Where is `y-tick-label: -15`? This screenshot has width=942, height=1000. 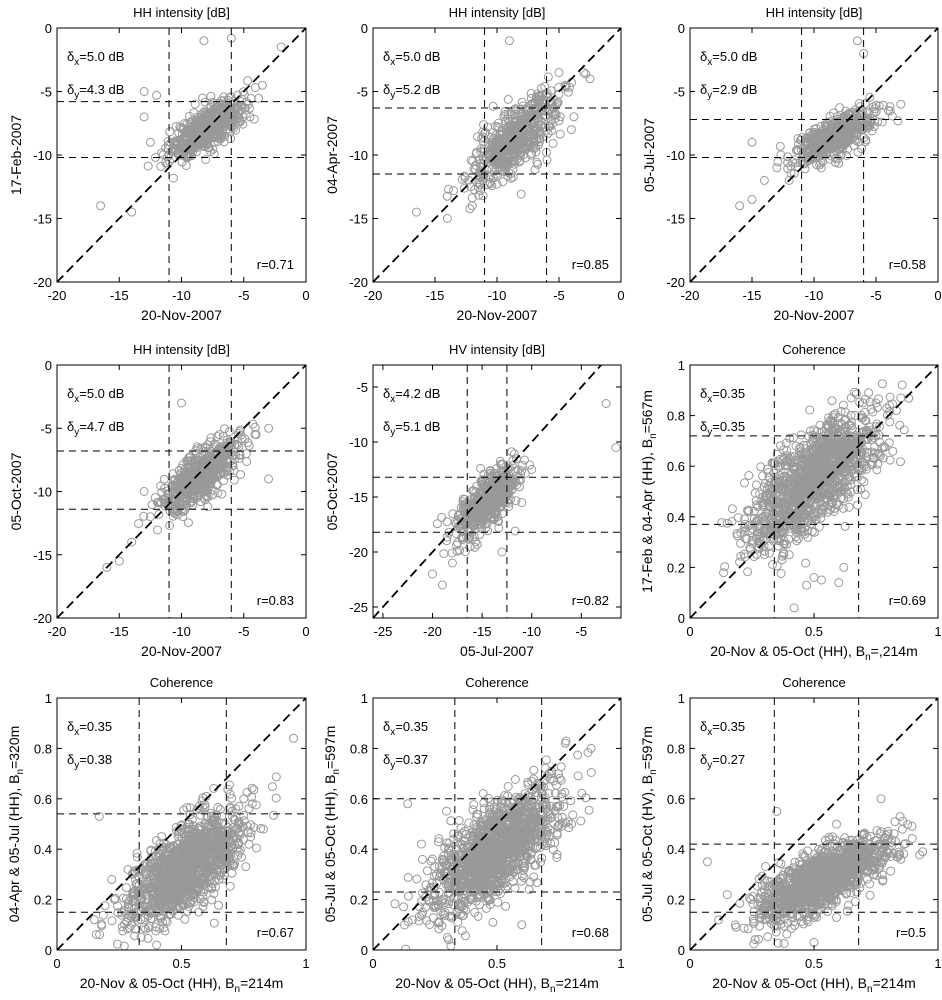 y-tick-label: -15 is located at coordinates (42, 219).